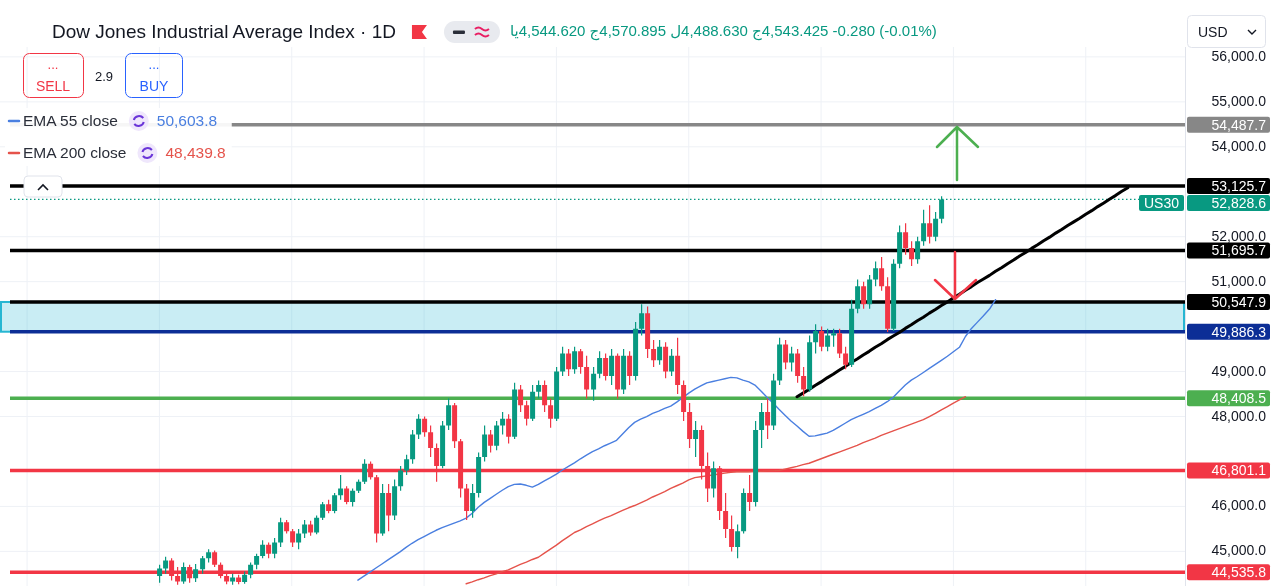 Image resolution: width=1280 pixels, height=586 pixels. What do you see at coordinates (1239, 505) in the screenshot?
I see `y-tick-label: 46,000.0` at bounding box center [1239, 505].